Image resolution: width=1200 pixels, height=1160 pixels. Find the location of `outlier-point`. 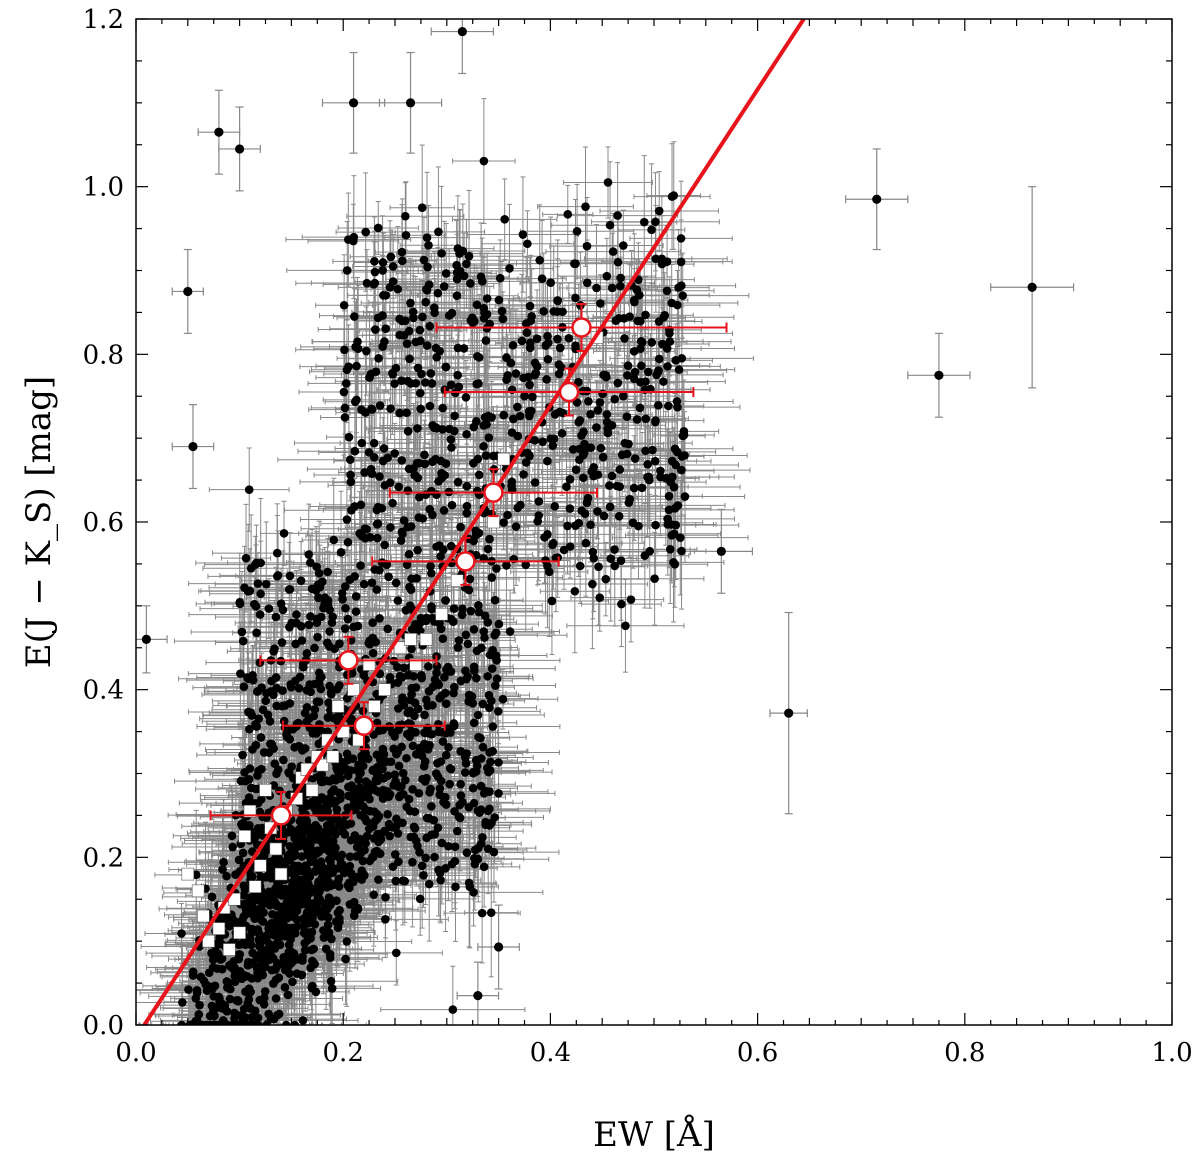

outlier-point is located at coordinates (499, 947).